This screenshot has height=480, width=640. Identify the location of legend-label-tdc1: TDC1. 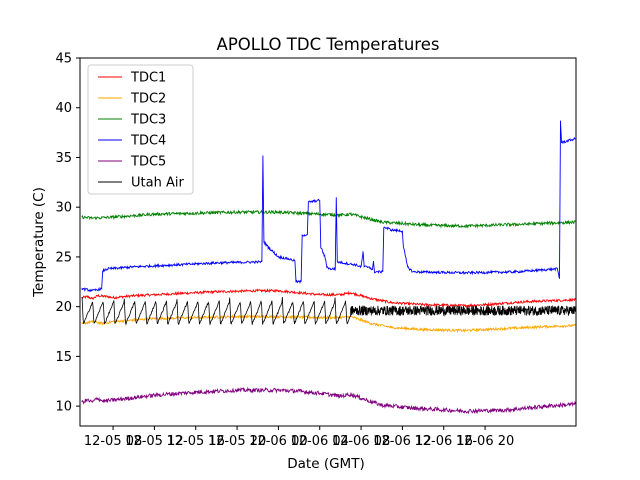
(148, 78).